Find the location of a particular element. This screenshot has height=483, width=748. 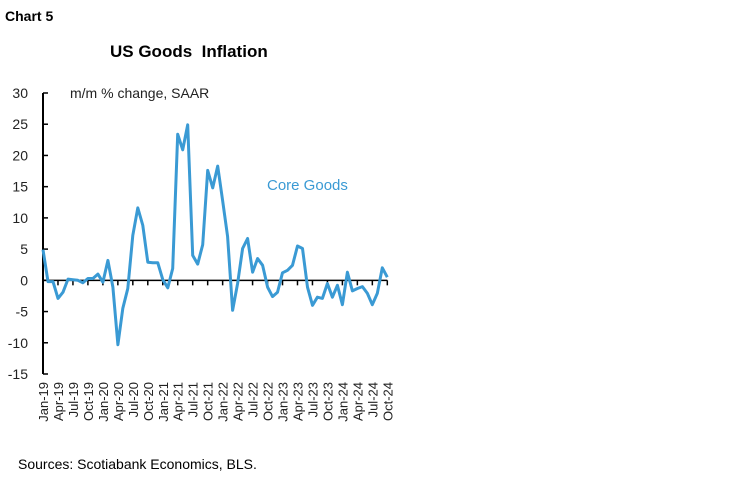

y-axis-label: m/m % change, SAAR is located at coordinates (139, 93).